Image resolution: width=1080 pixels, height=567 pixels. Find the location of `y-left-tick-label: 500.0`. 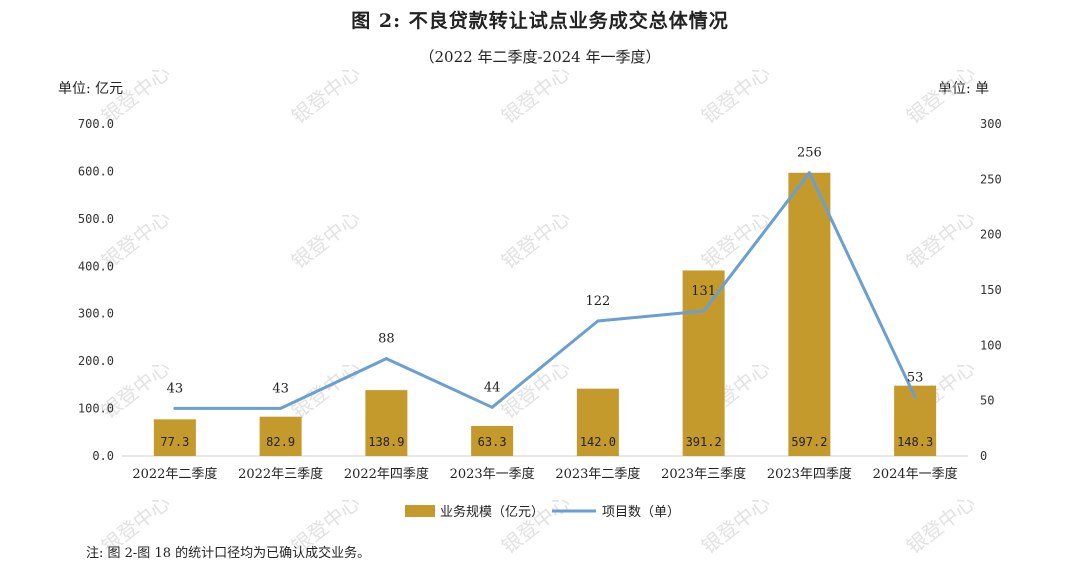

y-left-tick-label: 500.0 is located at coordinates (96, 219).